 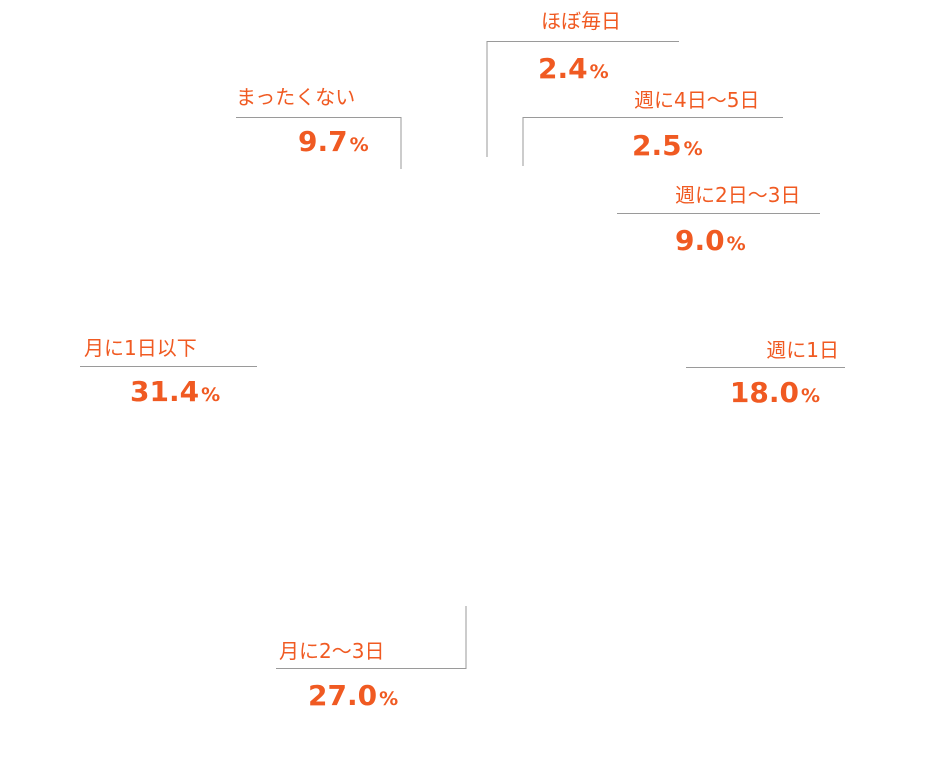 I want to click on slice-label: 週に4日〜5日, so click(x=696, y=100).